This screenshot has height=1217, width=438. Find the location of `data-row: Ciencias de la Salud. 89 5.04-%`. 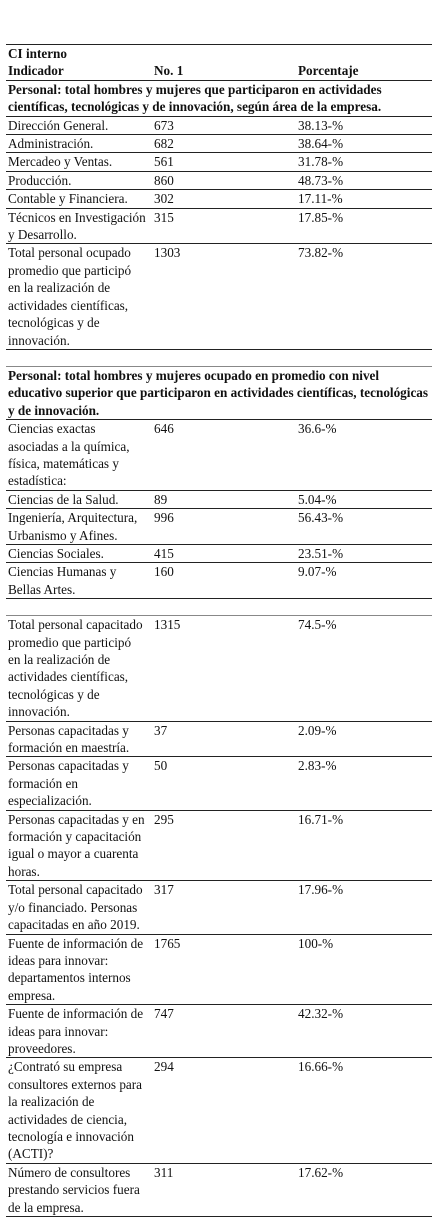

data-row: Ciencias de la Salud. 89 5.04-% is located at coordinates (219, 500).